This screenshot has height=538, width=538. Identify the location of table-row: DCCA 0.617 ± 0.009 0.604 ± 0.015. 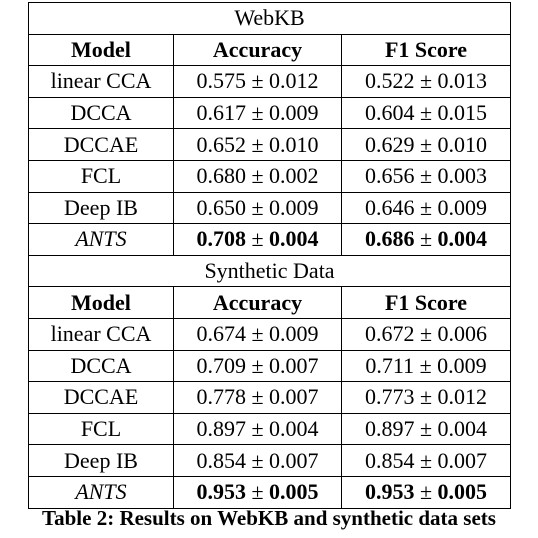
(270, 113).